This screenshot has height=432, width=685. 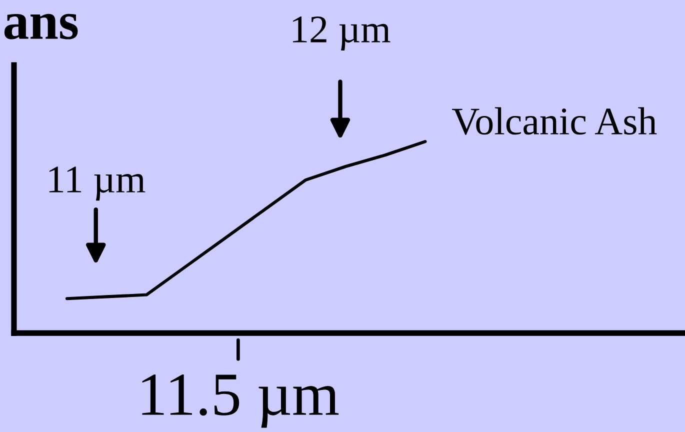 What do you see at coordinates (240, 401) in the screenshot?
I see `text: 11.5 µm` at bounding box center [240, 401].